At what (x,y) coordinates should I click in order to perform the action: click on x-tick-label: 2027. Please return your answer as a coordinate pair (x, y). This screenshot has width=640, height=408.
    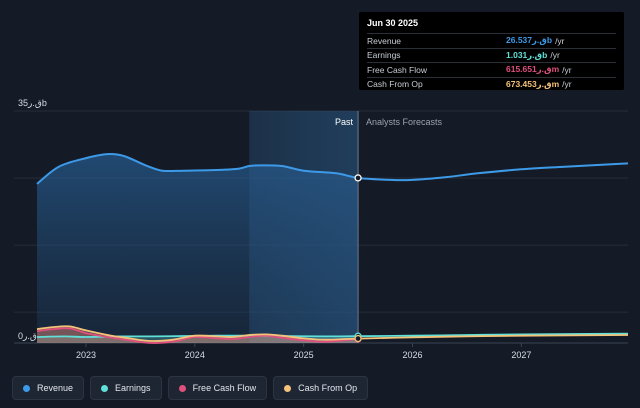
    Looking at the image, I should click on (521, 355).